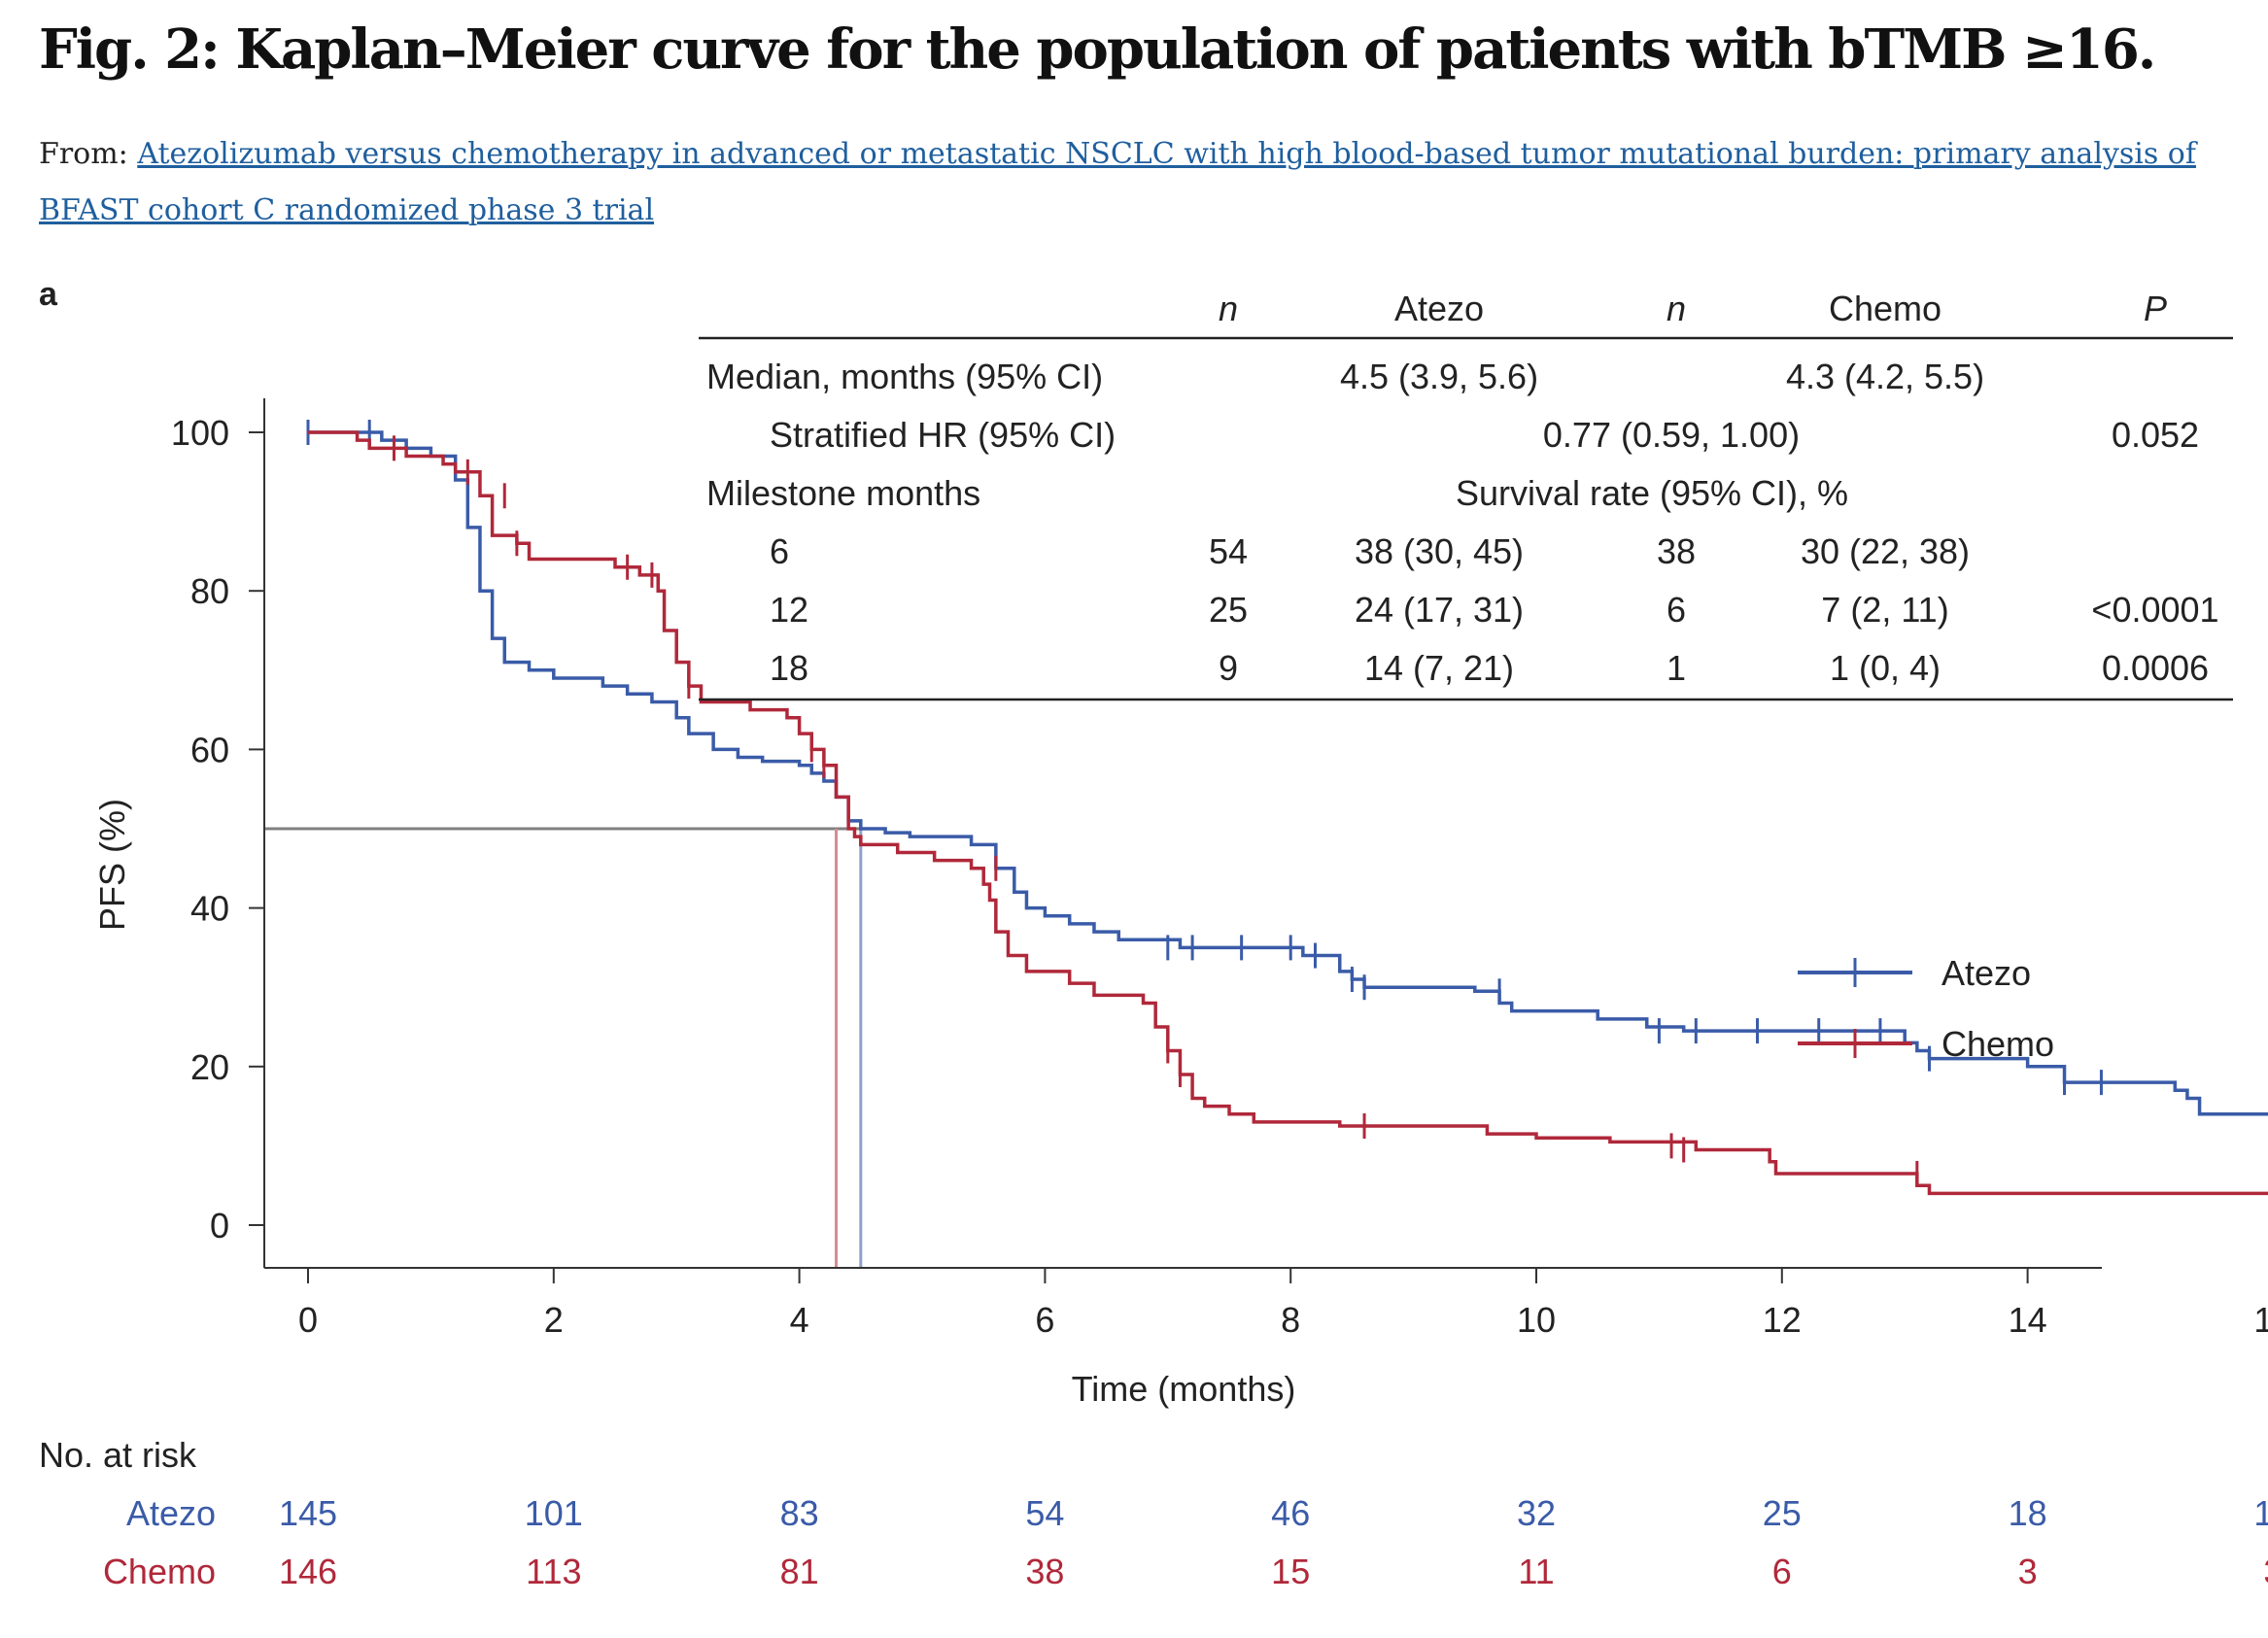 The image size is (2268, 1638). I want to click on milestone-month: 12, so click(789, 610).